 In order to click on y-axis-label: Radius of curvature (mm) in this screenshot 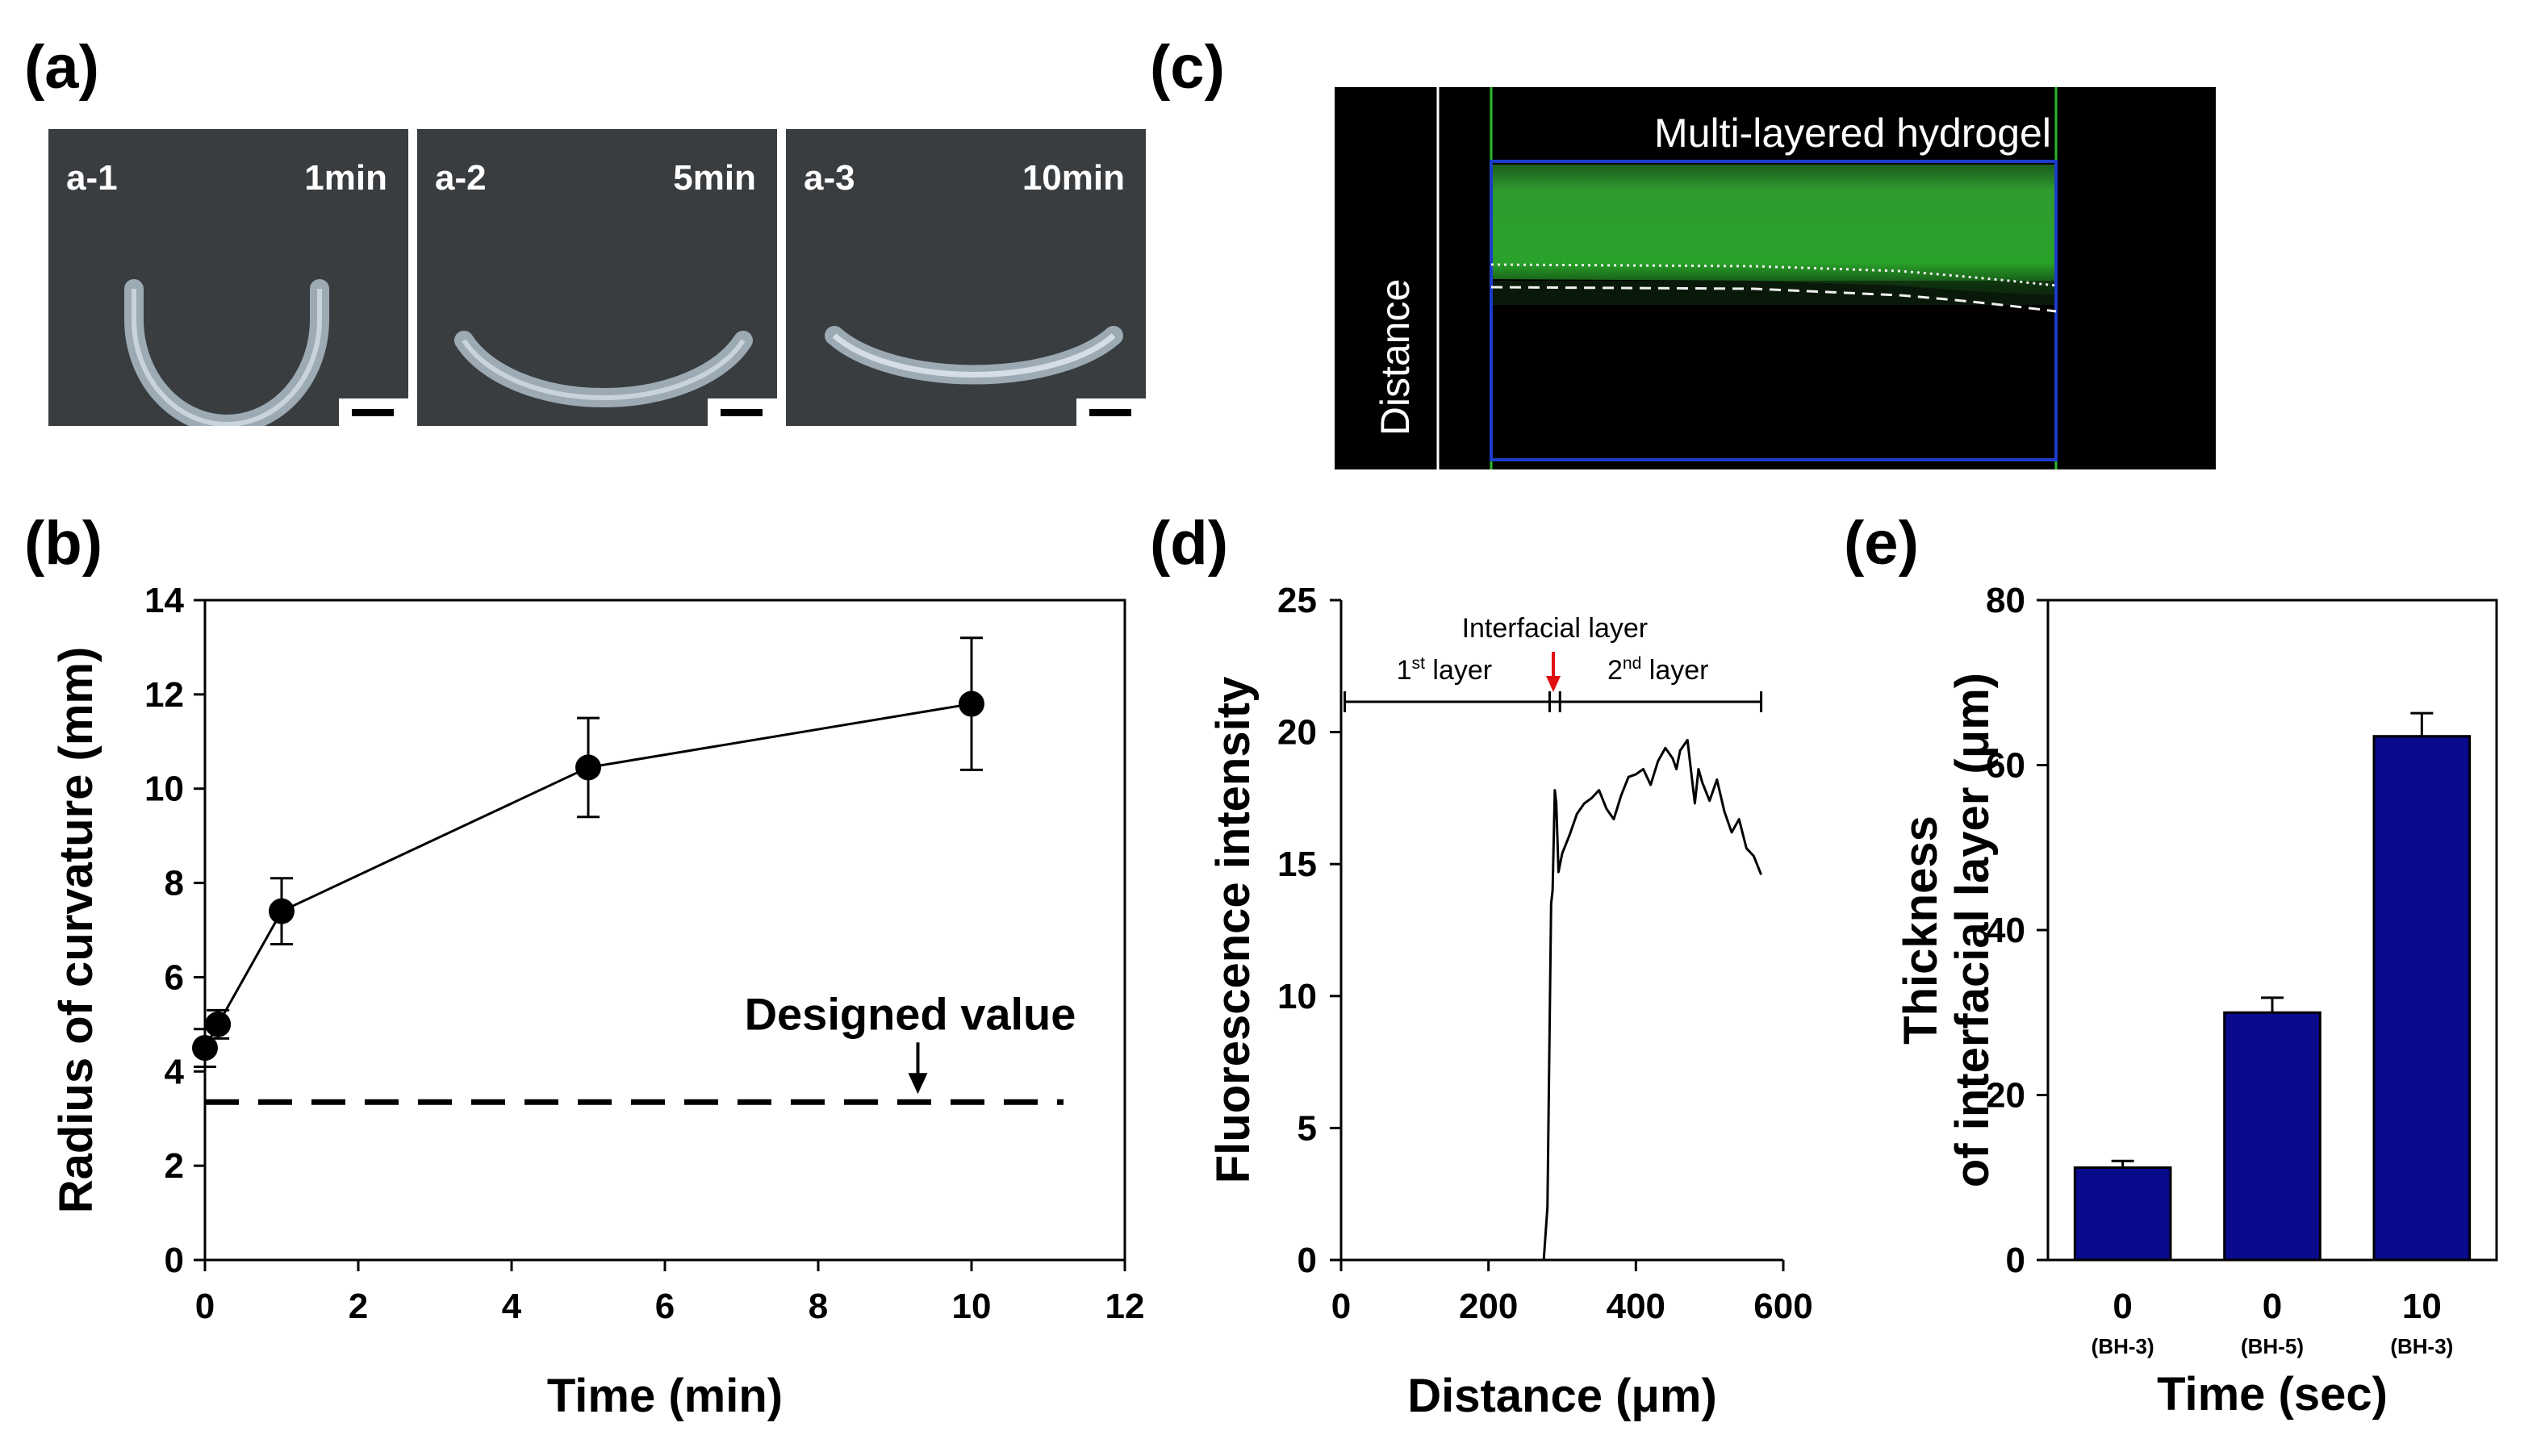, I will do `click(76, 931)`.